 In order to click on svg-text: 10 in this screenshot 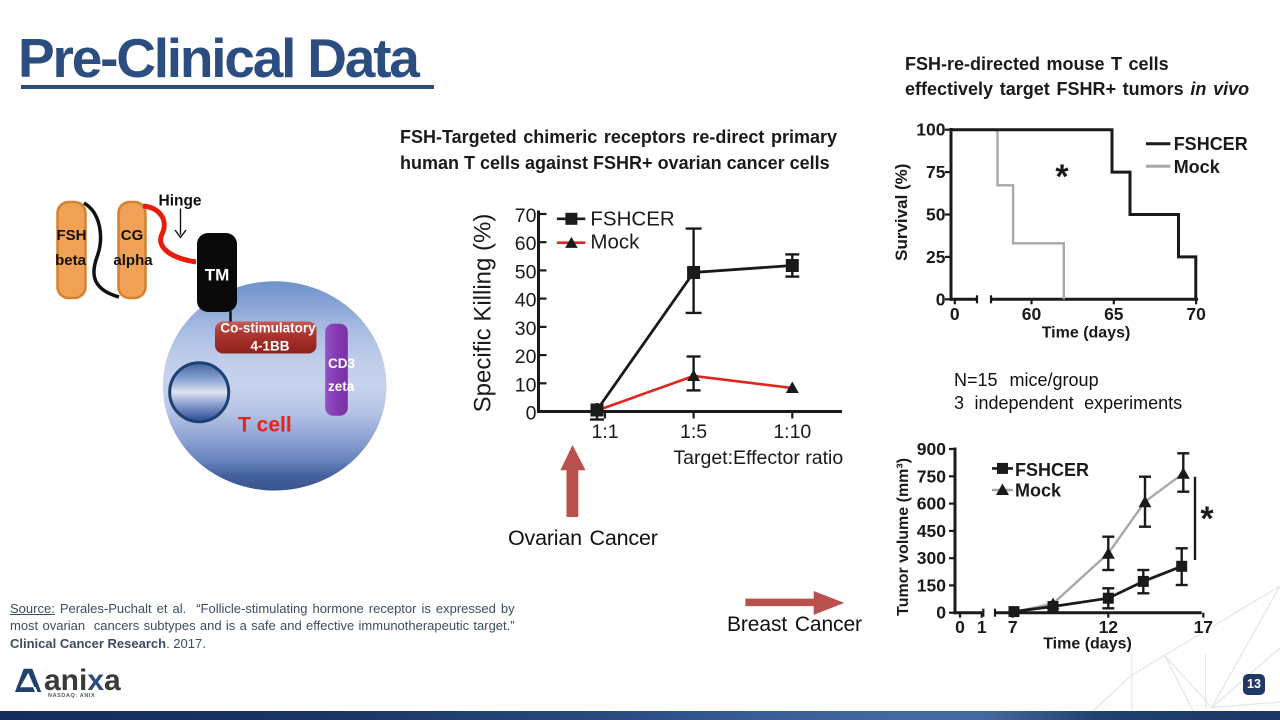, I will do `click(526, 385)`.